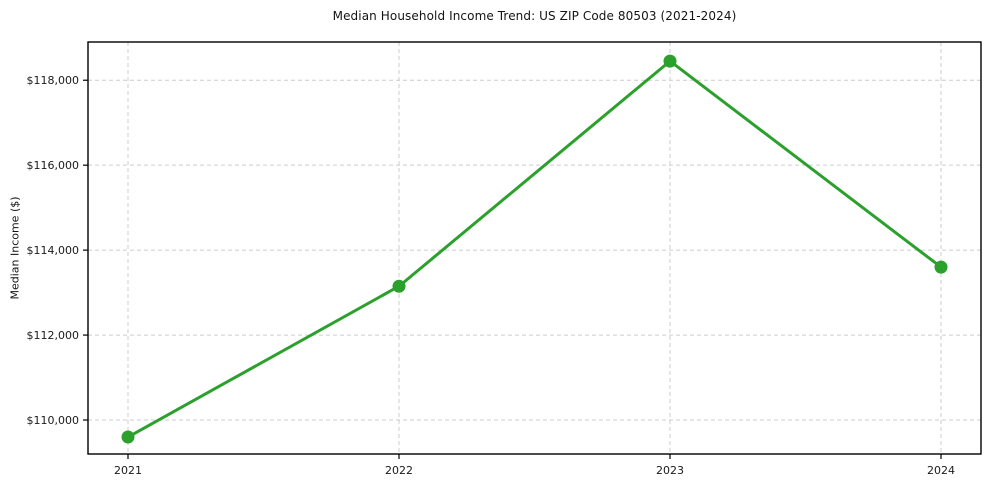 The width and height of the screenshot is (989, 490). Describe the element at coordinates (399, 286) in the screenshot. I see `data-point-2022` at that location.